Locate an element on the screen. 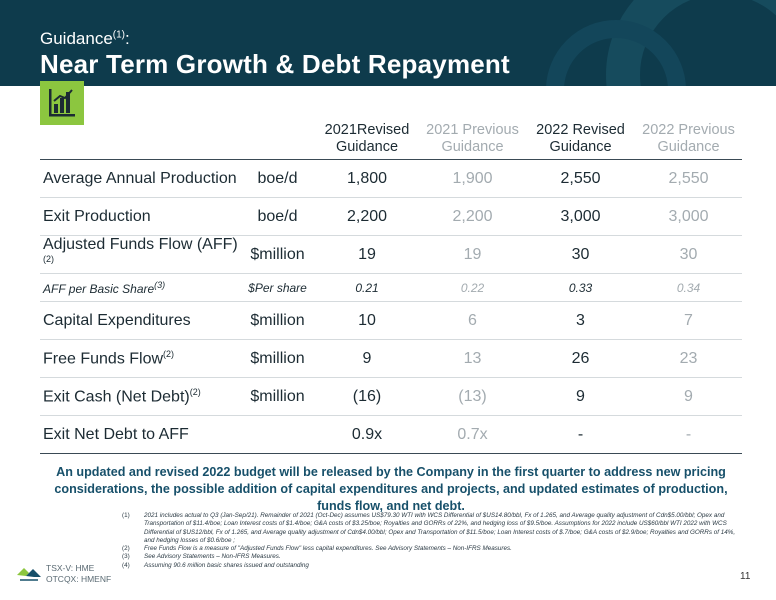  cell-2022-revised: 0.33 is located at coordinates (580, 288).